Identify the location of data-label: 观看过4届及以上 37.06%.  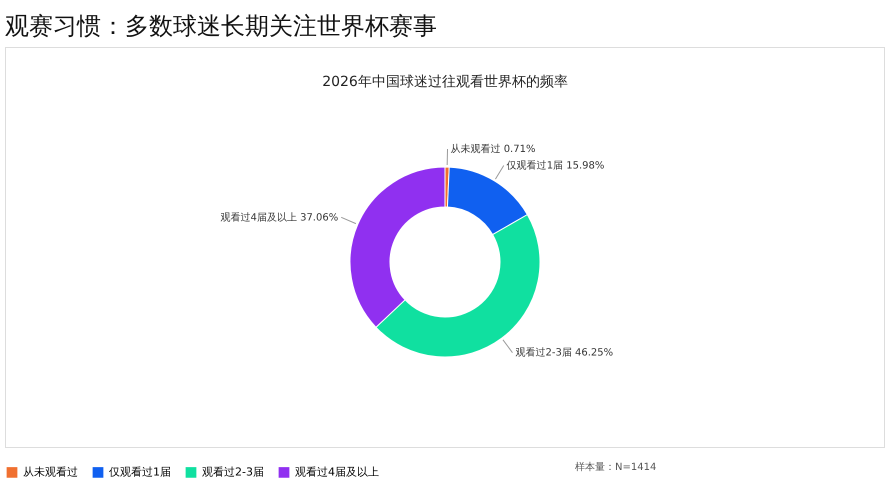
(279, 217).